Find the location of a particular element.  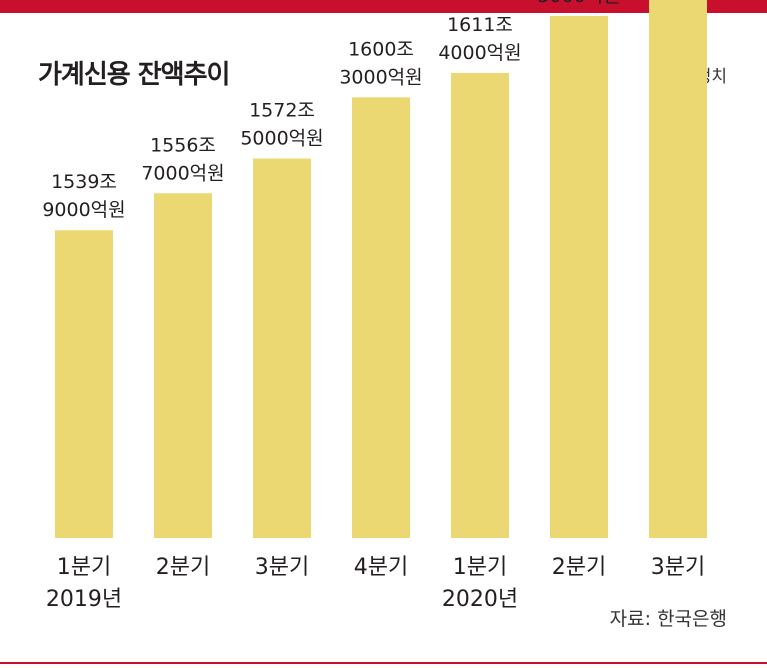

category-label-5: 1분기 is located at coordinates (480, 567).